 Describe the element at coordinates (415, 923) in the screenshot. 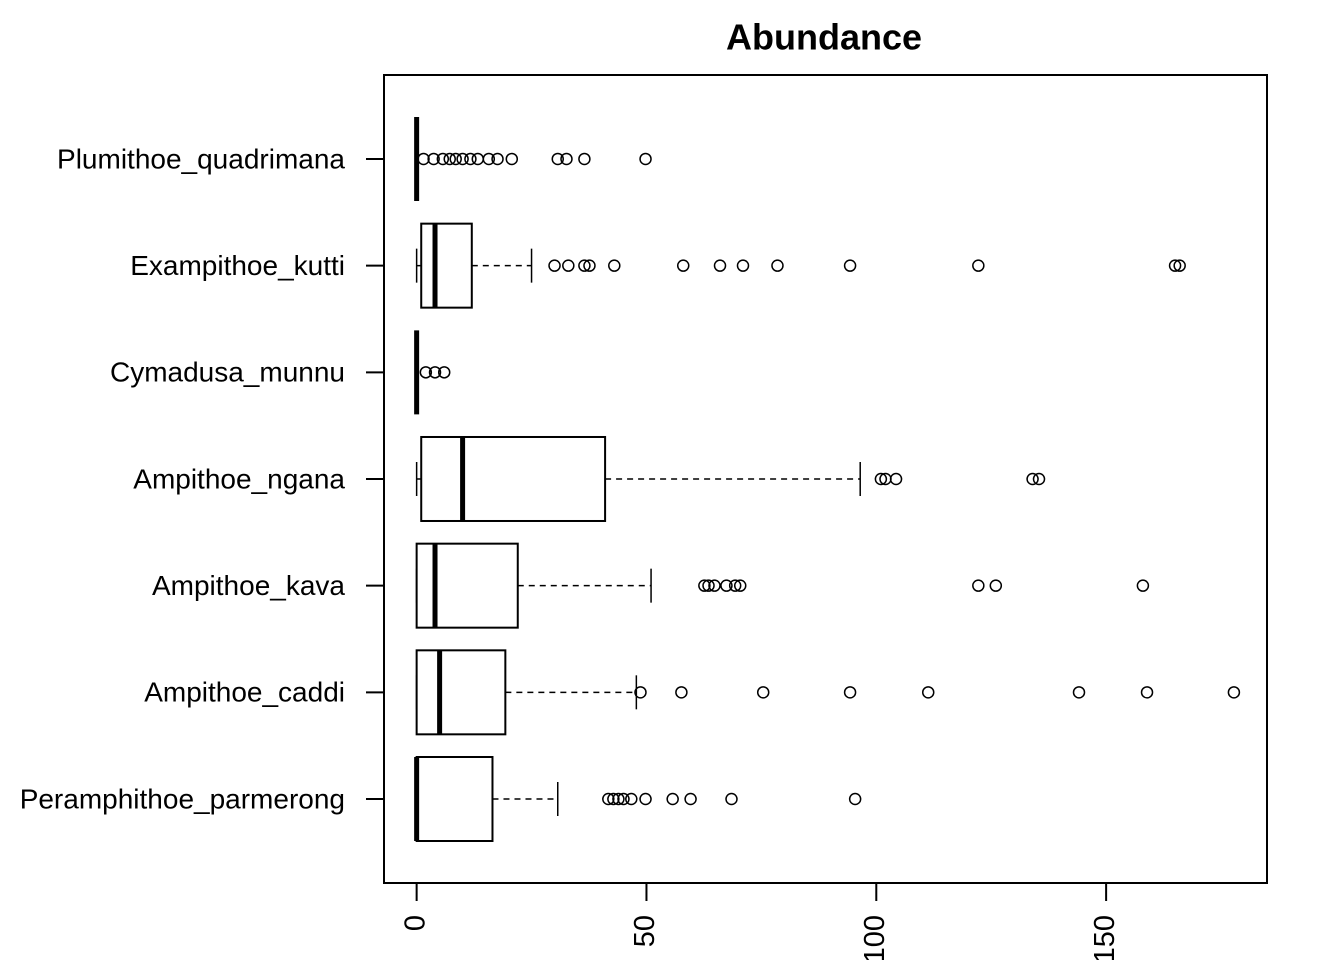

I see `x-tick-label: 0` at that location.